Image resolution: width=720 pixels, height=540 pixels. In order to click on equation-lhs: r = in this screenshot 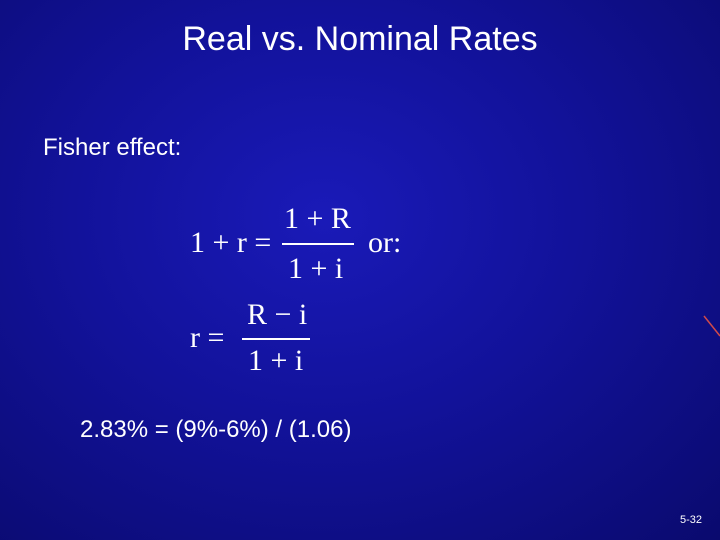, I will do `click(207, 337)`.